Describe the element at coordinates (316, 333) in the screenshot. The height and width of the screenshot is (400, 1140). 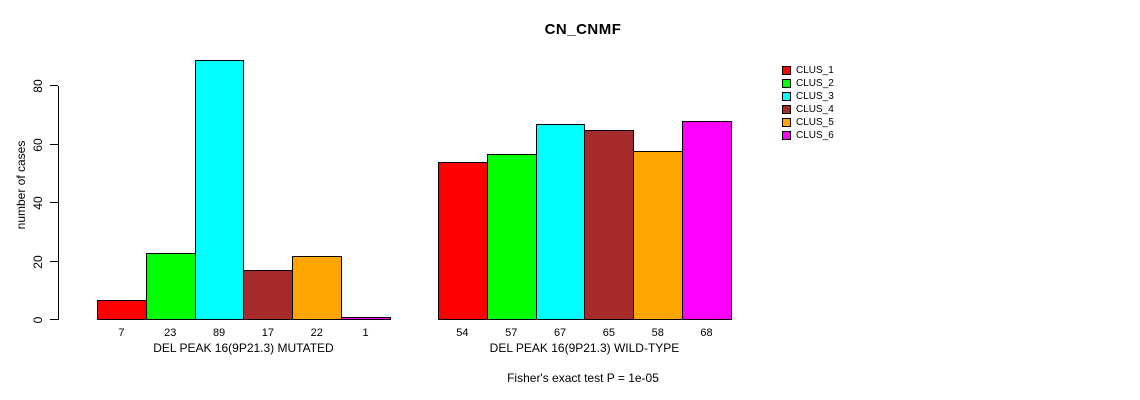
I see `bar-value-label: 22` at that location.